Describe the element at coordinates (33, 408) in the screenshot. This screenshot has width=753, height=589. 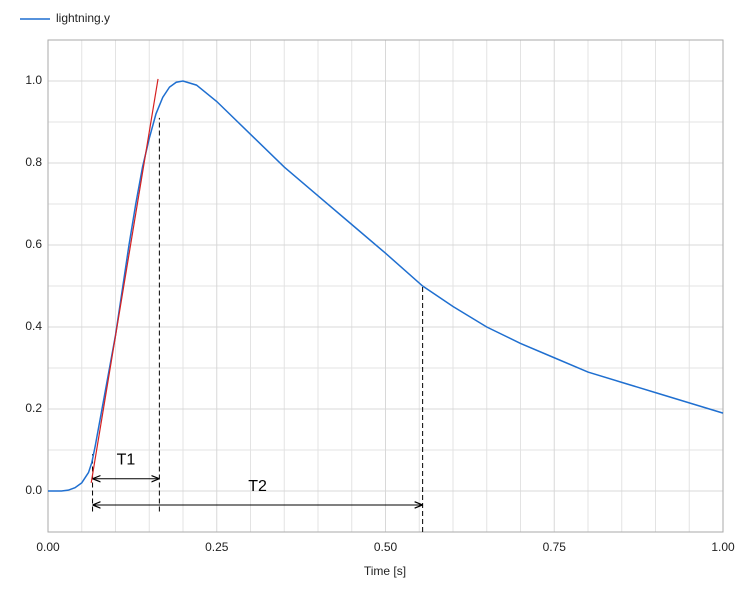
I see `y-tick-label: 0.2` at that location.